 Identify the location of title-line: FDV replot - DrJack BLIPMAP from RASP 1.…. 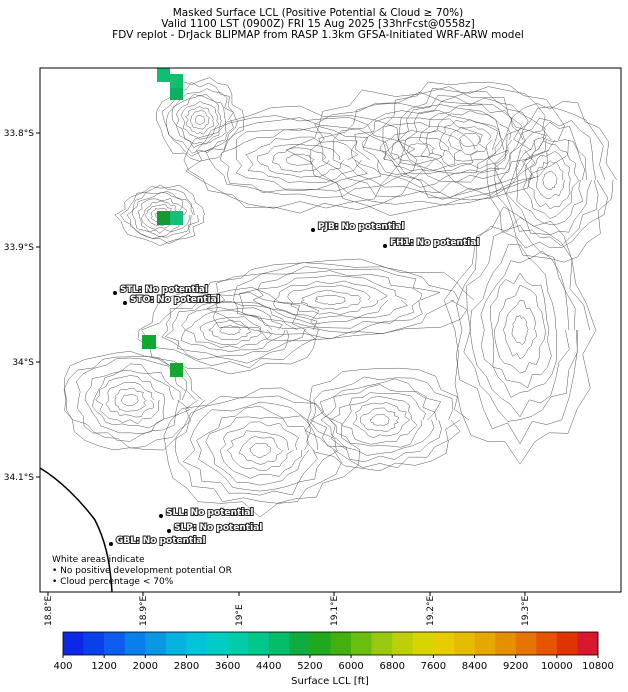
(318, 35).